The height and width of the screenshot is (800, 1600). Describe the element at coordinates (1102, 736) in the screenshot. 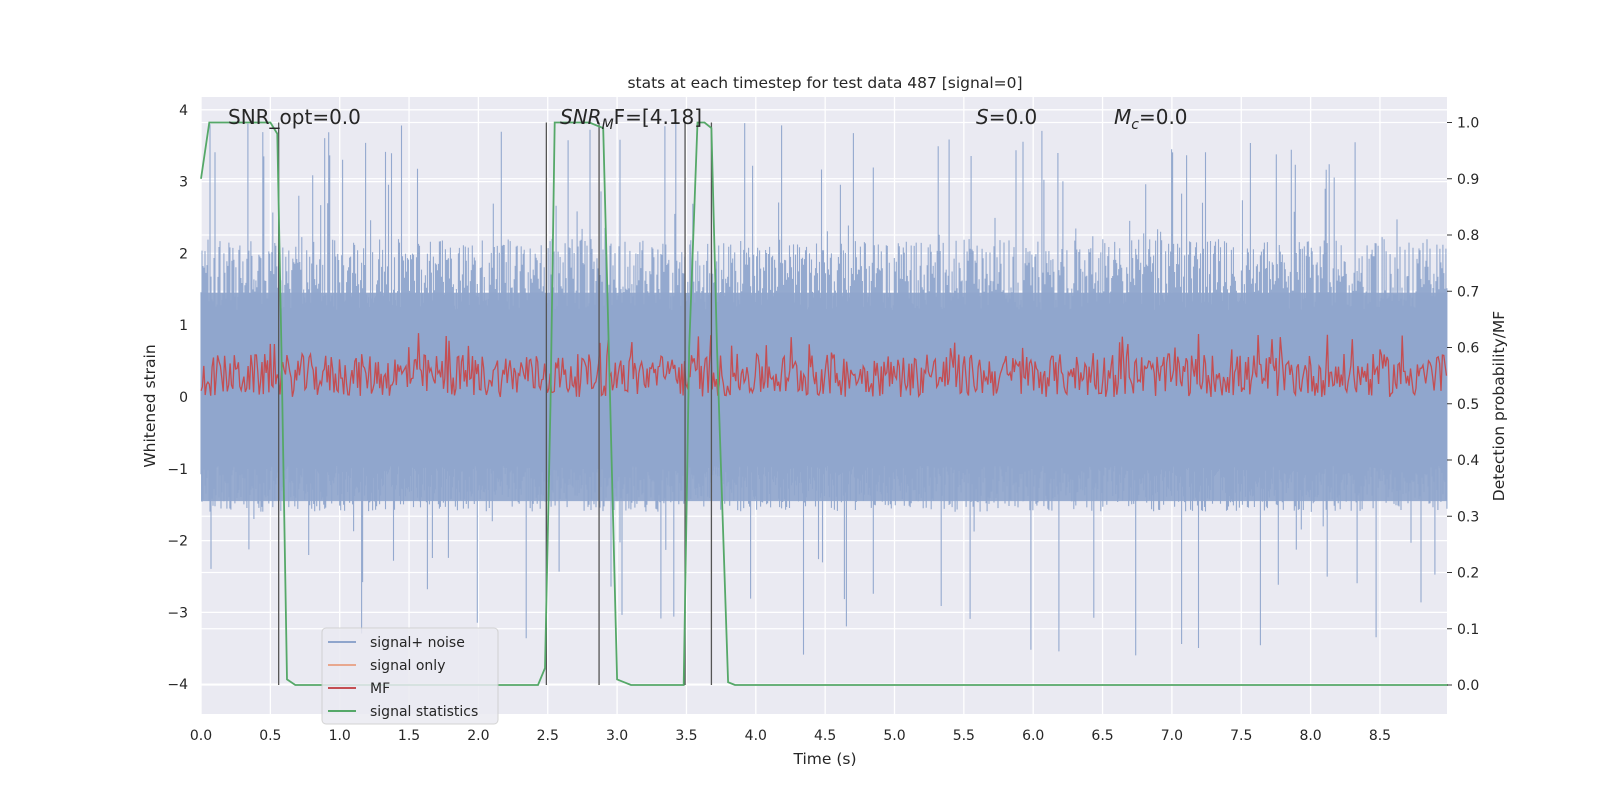

I see `x-tick-label: 6.5` at that location.